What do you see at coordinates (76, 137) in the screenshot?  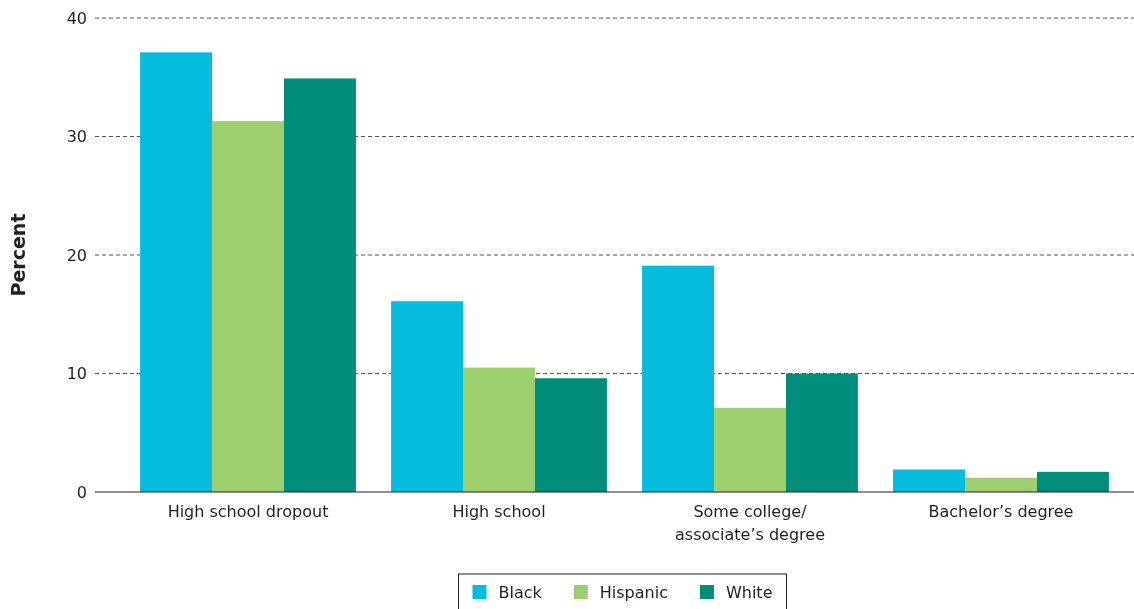 I see `y-tick-label: 30` at bounding box center [76, 137].